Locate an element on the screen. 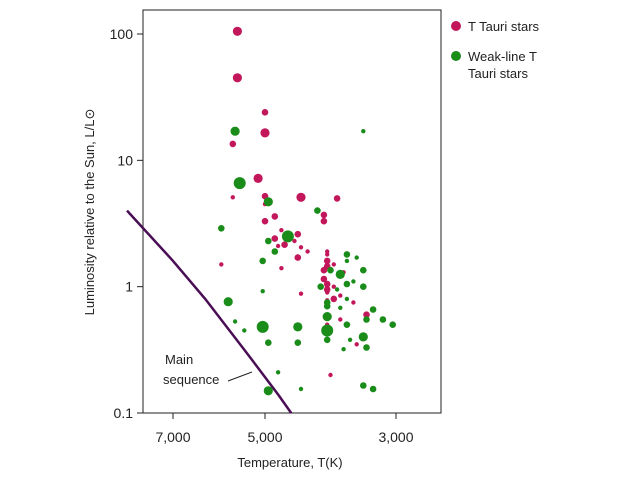 The width and height of the screenshot is (640, 480). y-tick-label: 1 is located at coordinates (129, 287).